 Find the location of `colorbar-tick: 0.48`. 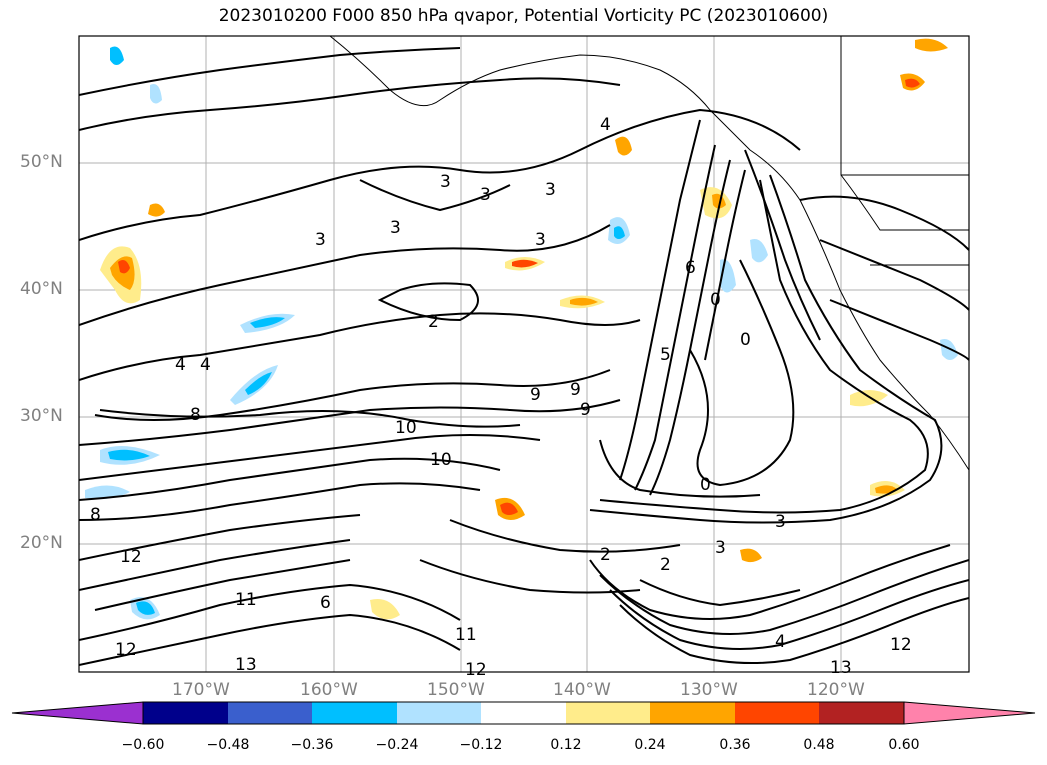

colorbar-tick: 0.48 is located at coordinates (819, 745).